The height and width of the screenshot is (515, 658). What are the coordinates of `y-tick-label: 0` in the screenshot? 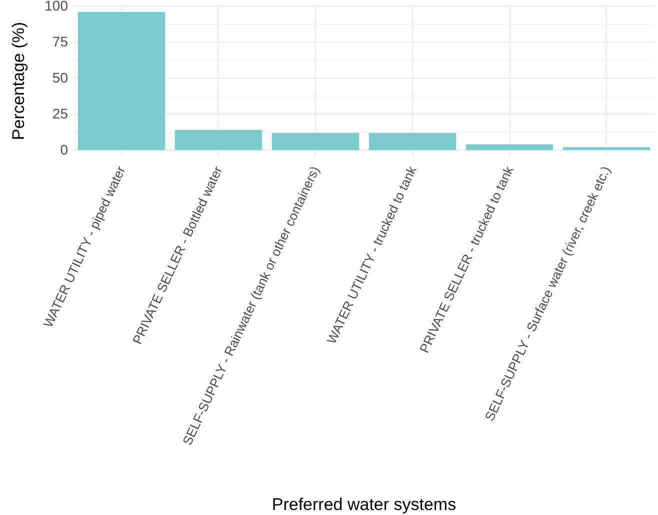 It's located at (64, 150).